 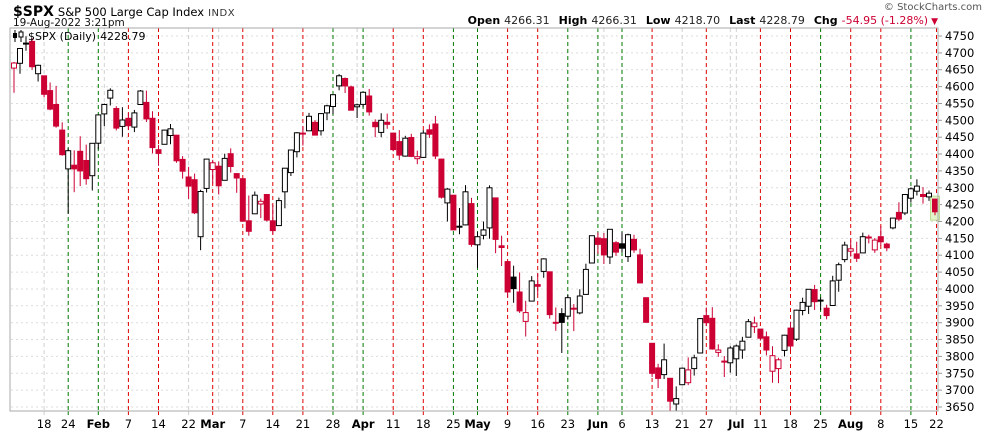 What do you see at coordinates (885, 20) in the screenshot?
I see `change-value: -54.95 (-1.28%)` at bounding box center [885, 20].